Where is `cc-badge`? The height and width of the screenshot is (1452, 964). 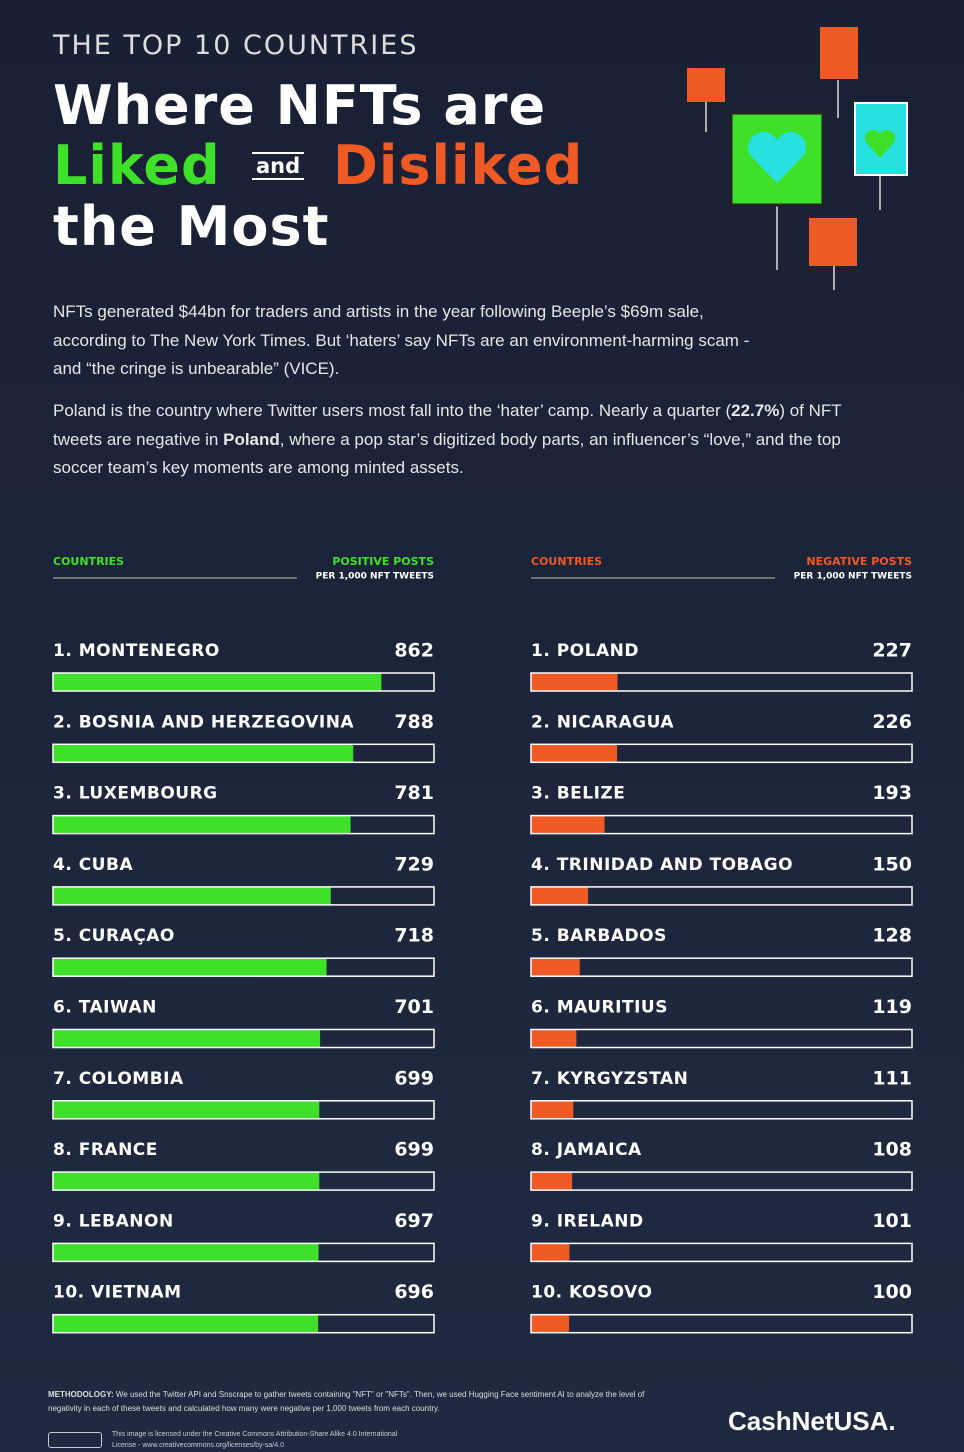
cc-badge is located at coordinates (75, 1440).